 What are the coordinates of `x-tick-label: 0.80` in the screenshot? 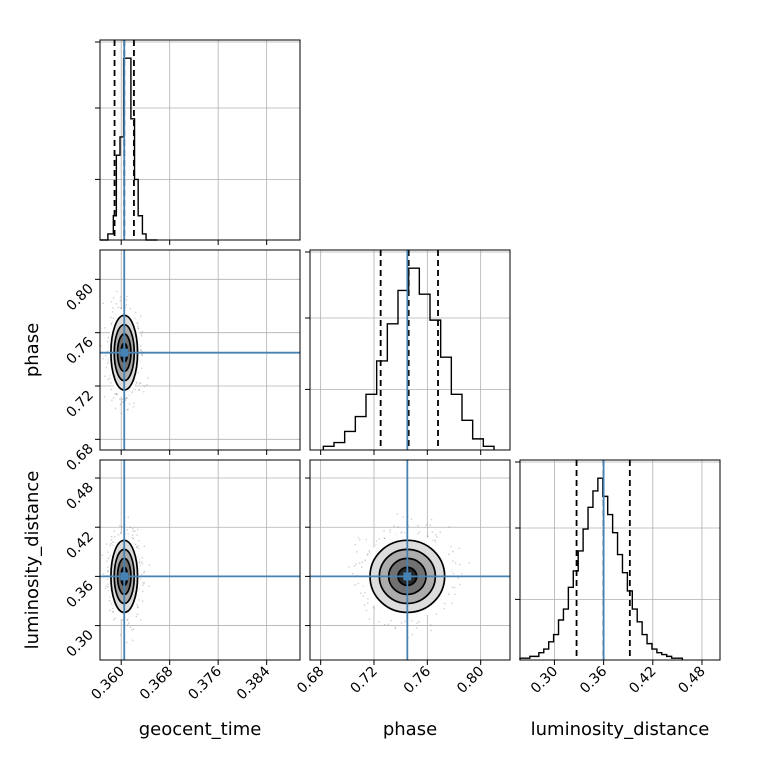 It's located at (470, 680).